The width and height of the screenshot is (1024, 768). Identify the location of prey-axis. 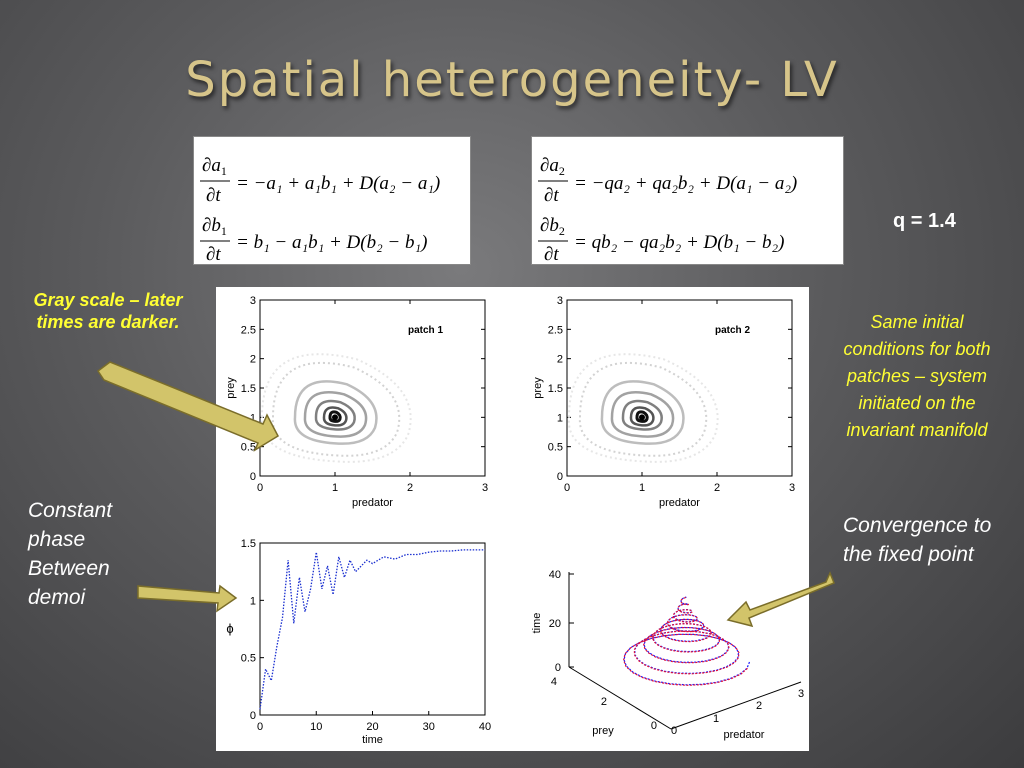
(620, 698).